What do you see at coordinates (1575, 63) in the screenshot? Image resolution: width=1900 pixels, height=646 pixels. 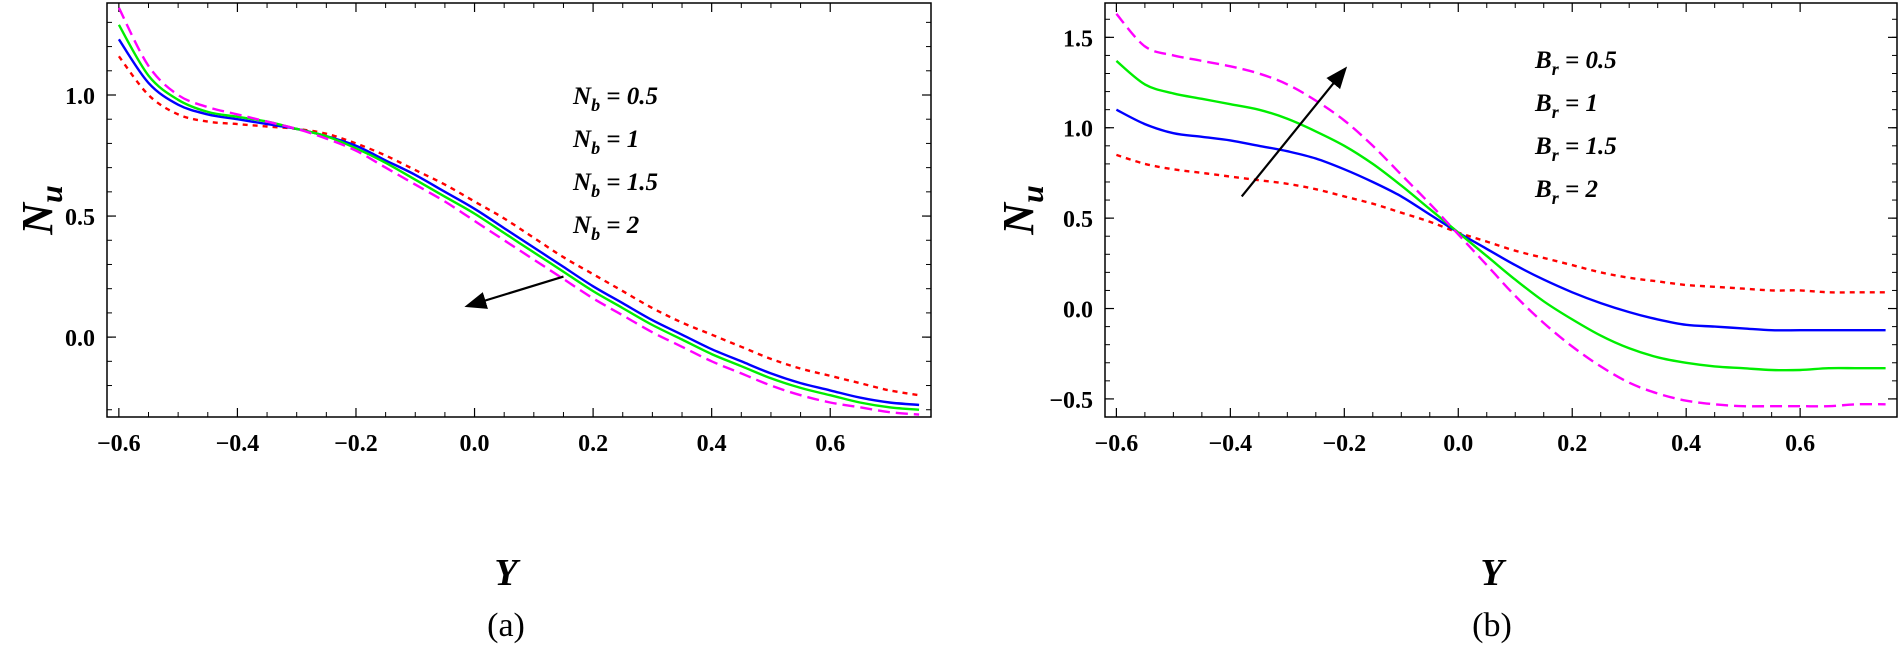 I see `legend-entry: Br = 0.5` at bounding box center [1575, 63].